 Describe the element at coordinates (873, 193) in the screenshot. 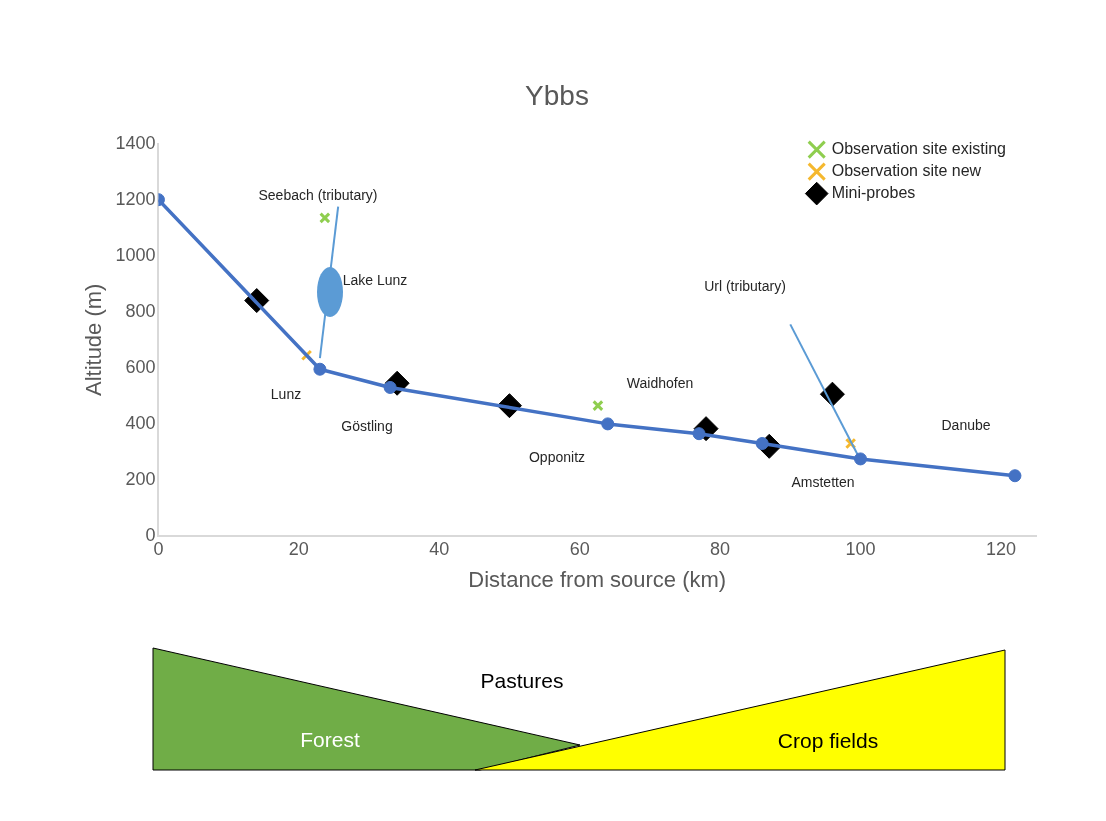

I see `legend-label: Mini-probes` at that location.